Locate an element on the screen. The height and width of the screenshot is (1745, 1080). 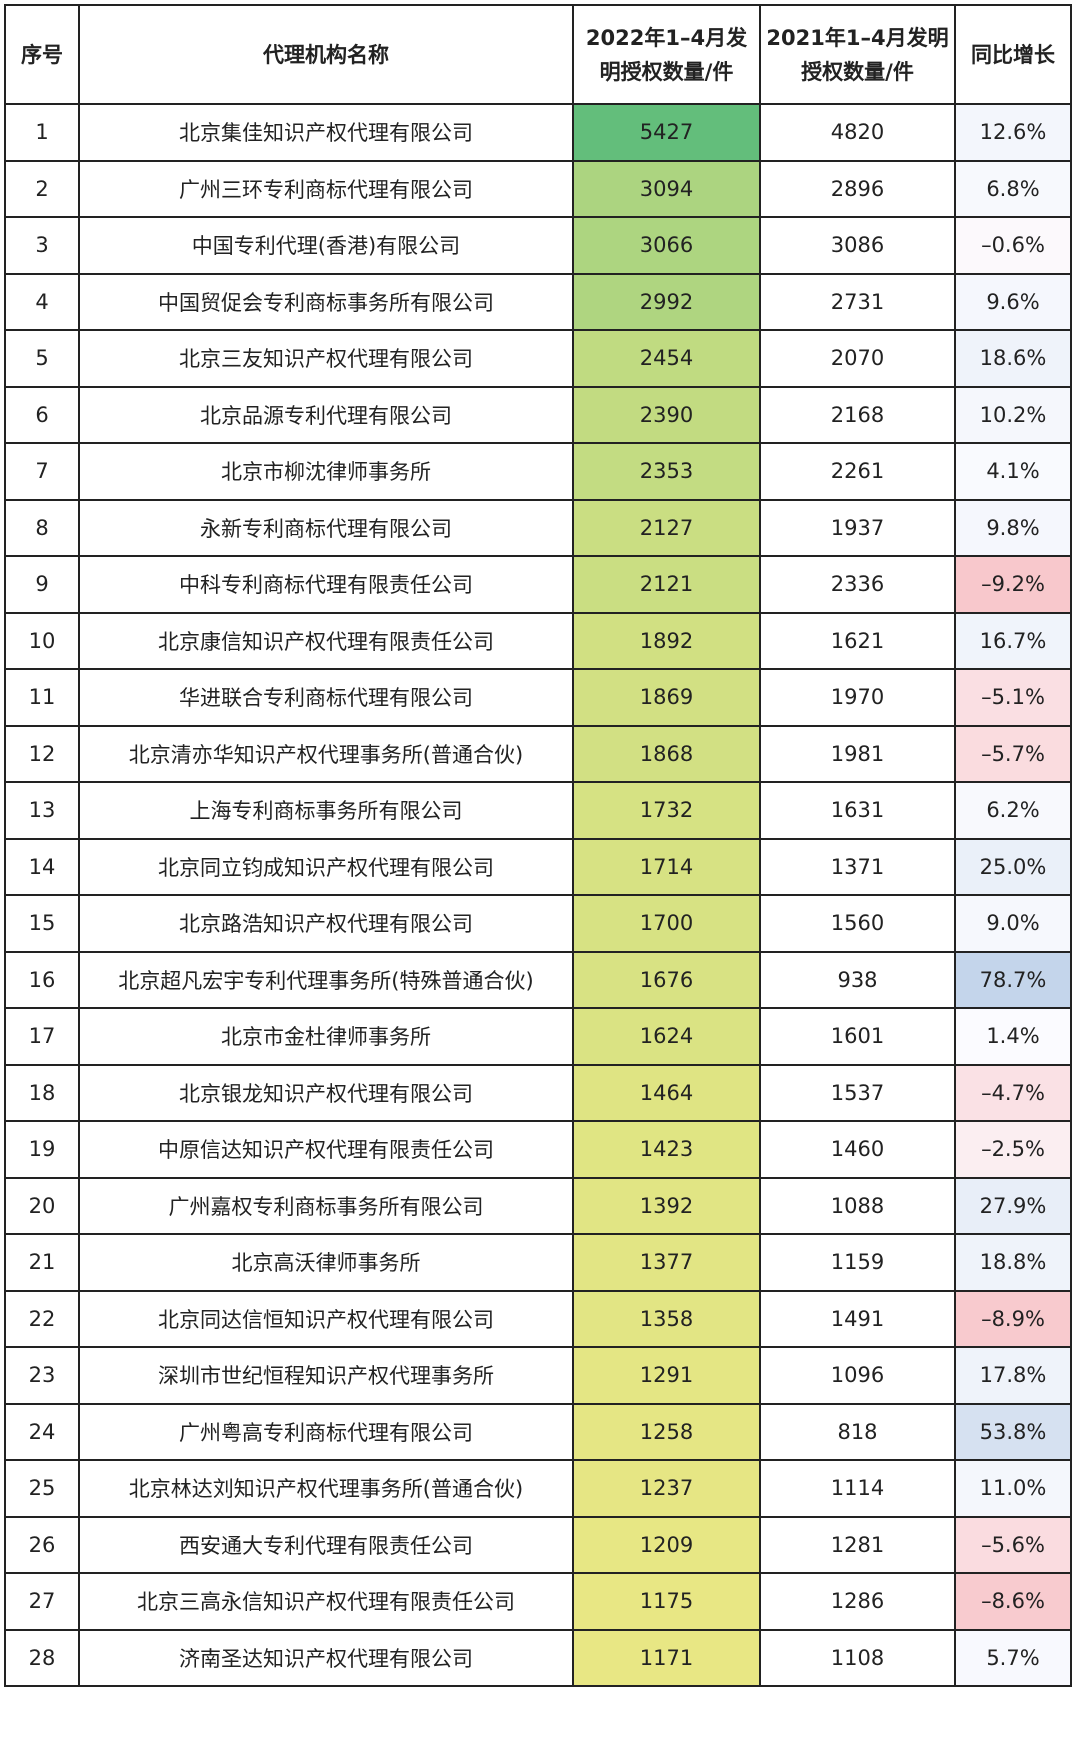
table-cell: 北京高沃律师事务所 is located at coordinates (326, 1262).